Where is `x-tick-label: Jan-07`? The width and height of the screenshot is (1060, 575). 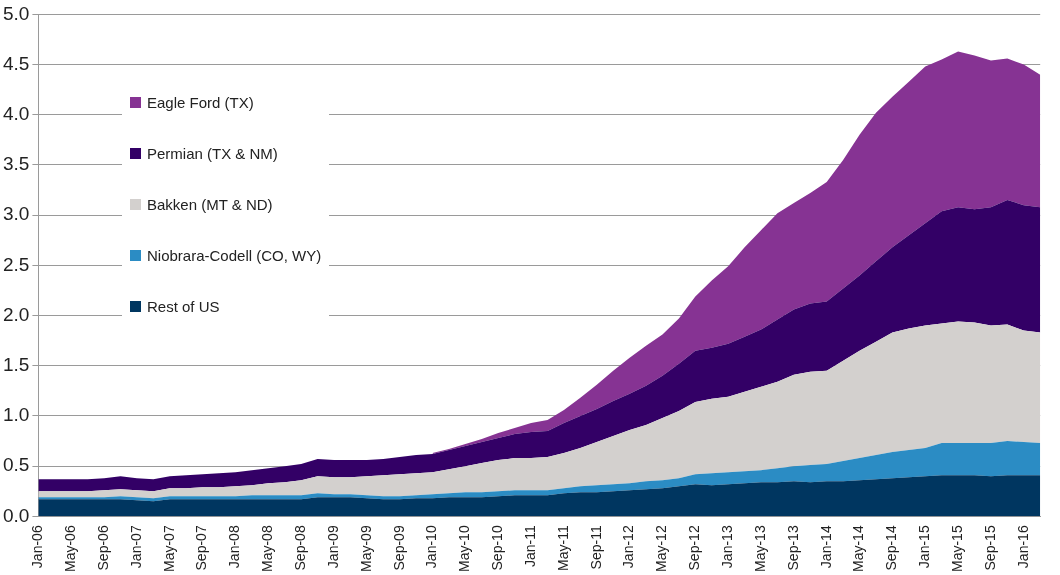 x-tick-label: Jan-07 is located at coordinates (135, 547).